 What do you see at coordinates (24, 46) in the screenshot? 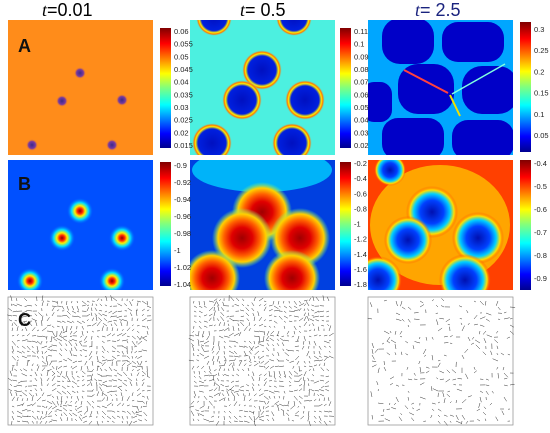
I see `row-label-A: A` at bounding box center [24, 46].